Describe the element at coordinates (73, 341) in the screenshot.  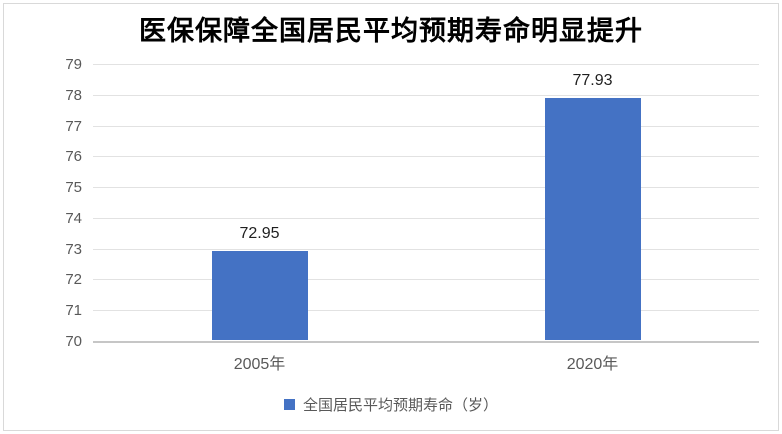
I see `y-tick-label: 70` at that location.